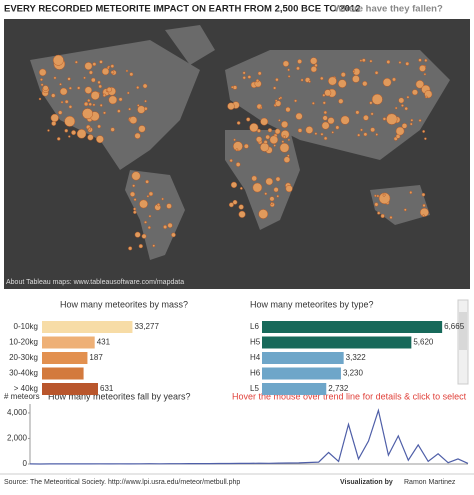  What do you see at coordinates (353, 373) in the screenshot?
I see `value-label: 3,230` at bounding box center [353, 373].